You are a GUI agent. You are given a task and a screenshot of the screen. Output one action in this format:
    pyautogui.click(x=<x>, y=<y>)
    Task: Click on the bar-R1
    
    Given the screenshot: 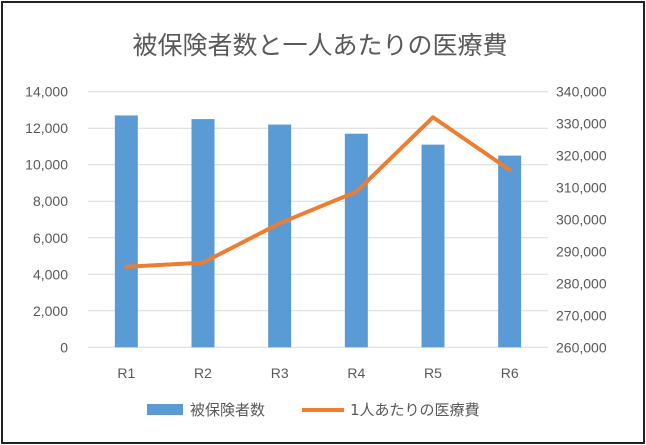 What is the action you would take?
    pyautogui.click(x=126, y=231)
    